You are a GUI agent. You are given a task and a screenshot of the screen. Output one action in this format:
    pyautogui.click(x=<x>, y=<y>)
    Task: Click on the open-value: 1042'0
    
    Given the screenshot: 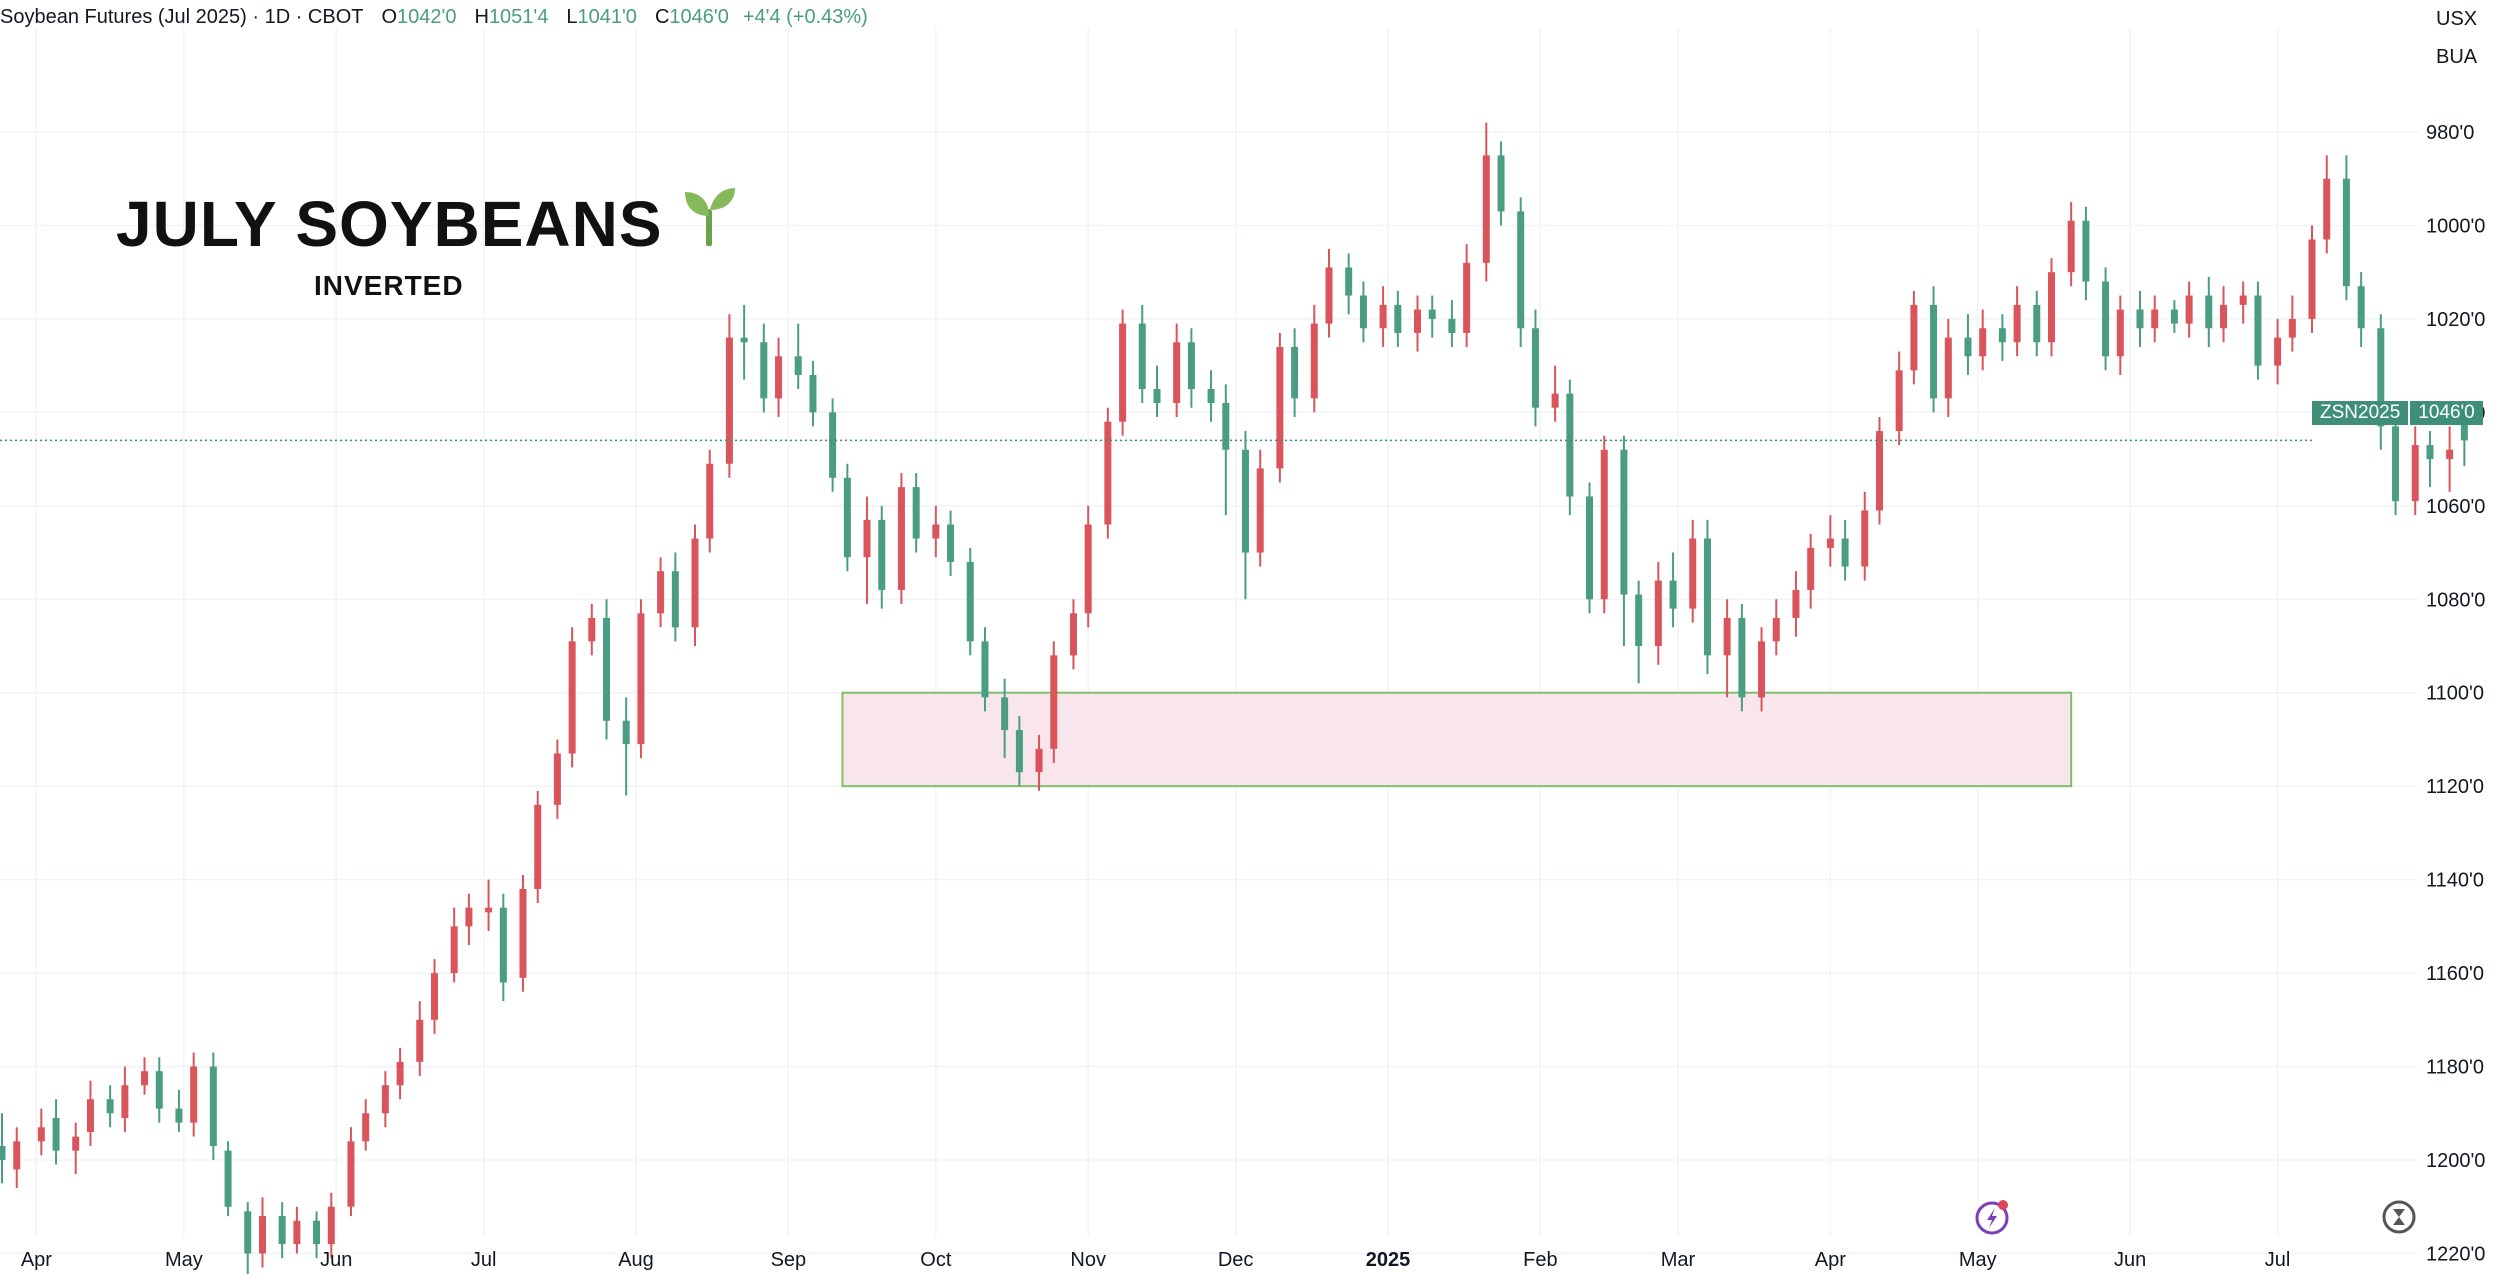 What is the action you would take?
    pyautogui.click(x=427, y=17)
    